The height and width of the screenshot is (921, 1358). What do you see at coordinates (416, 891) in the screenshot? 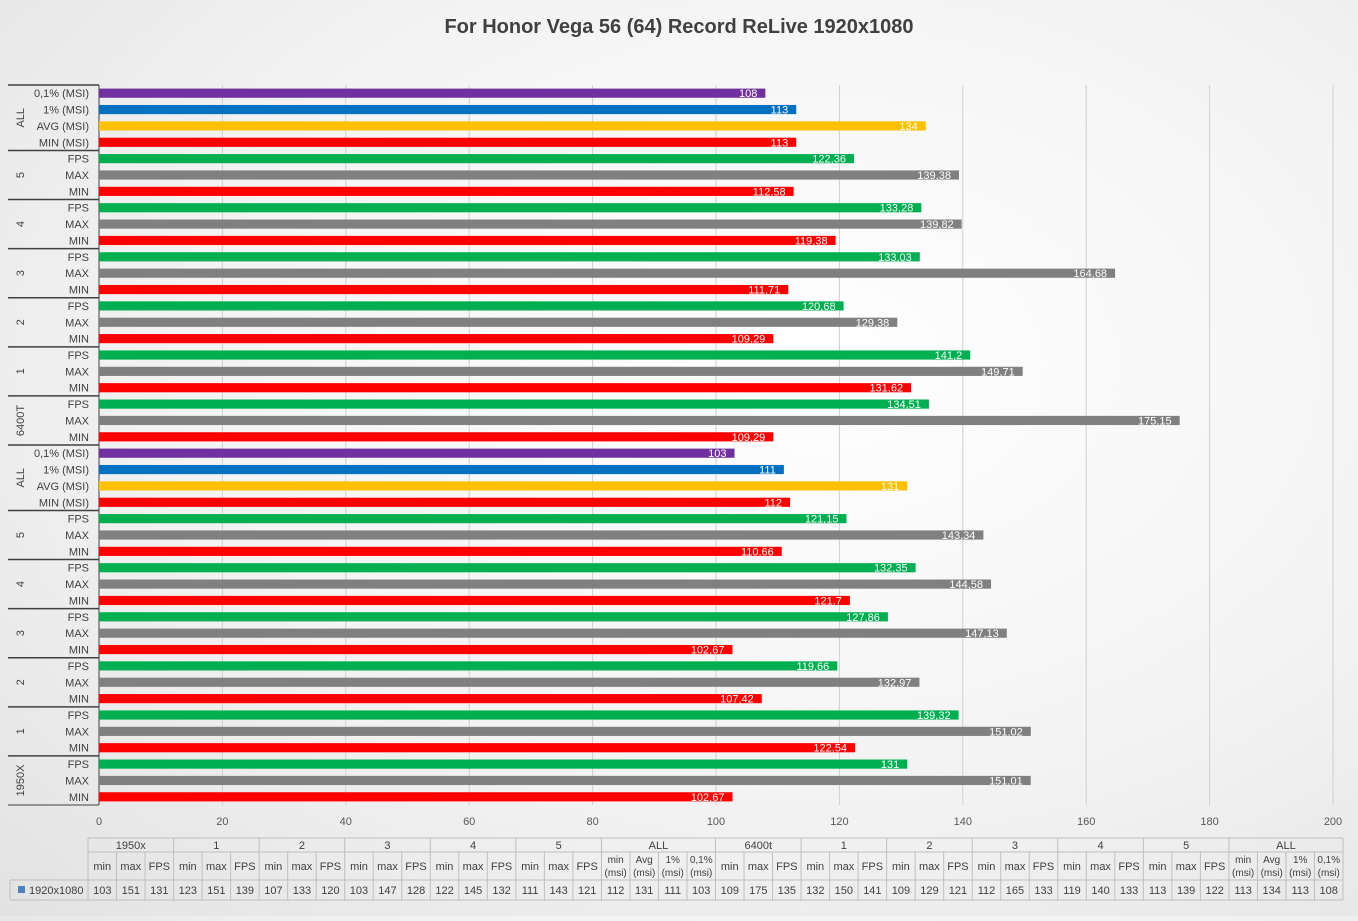
I see `table-cell: 128` at bounding box center [416, 891].